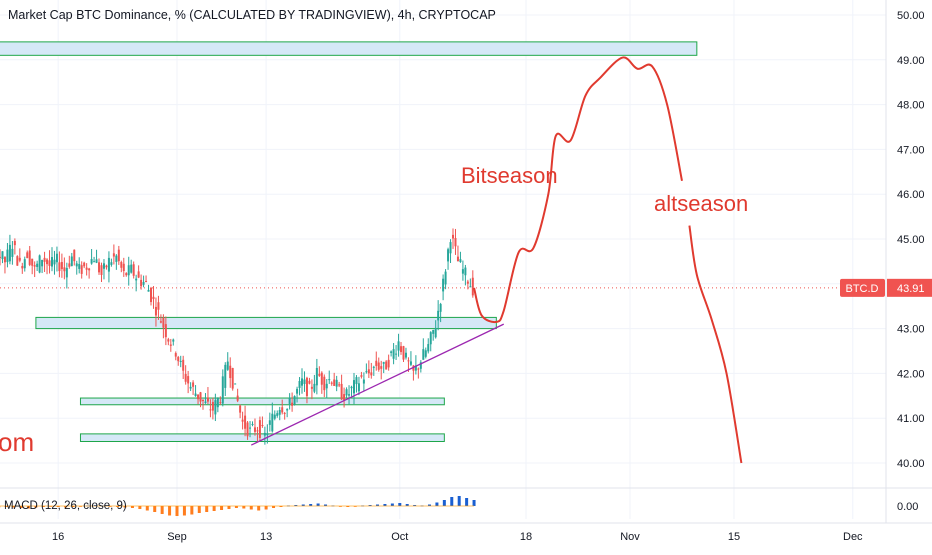 The width and height of the screenshot is (932, 555). Describe the element at coordinates (911, 289) in the screenshot. I see `last-value-label: 43.91` at that location.